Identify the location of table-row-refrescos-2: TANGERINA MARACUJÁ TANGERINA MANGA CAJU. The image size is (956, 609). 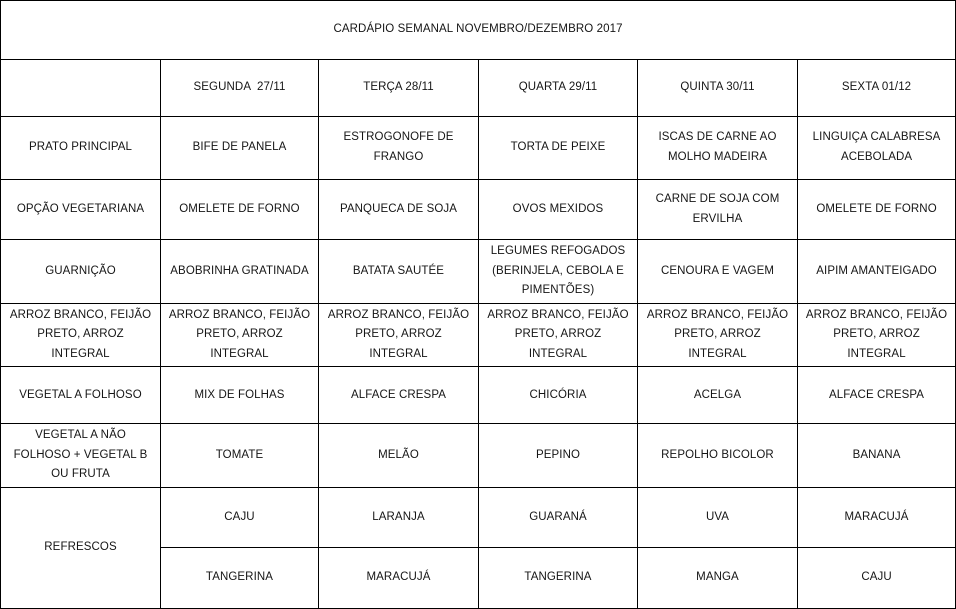
(478, 577).